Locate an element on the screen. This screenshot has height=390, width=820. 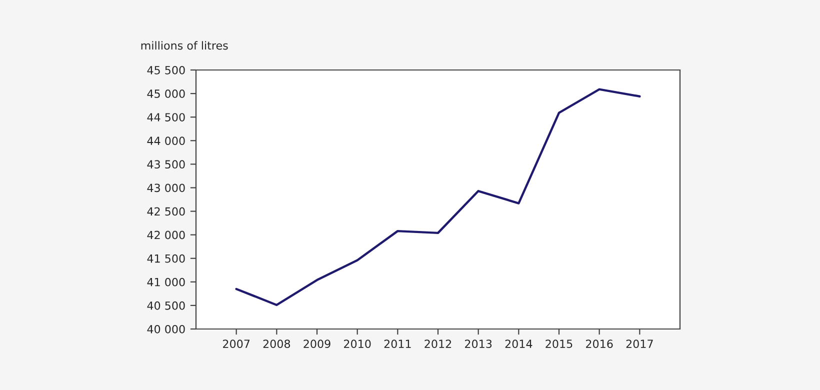
x-tick-label: 2012 is located at coordinates (438, 344).